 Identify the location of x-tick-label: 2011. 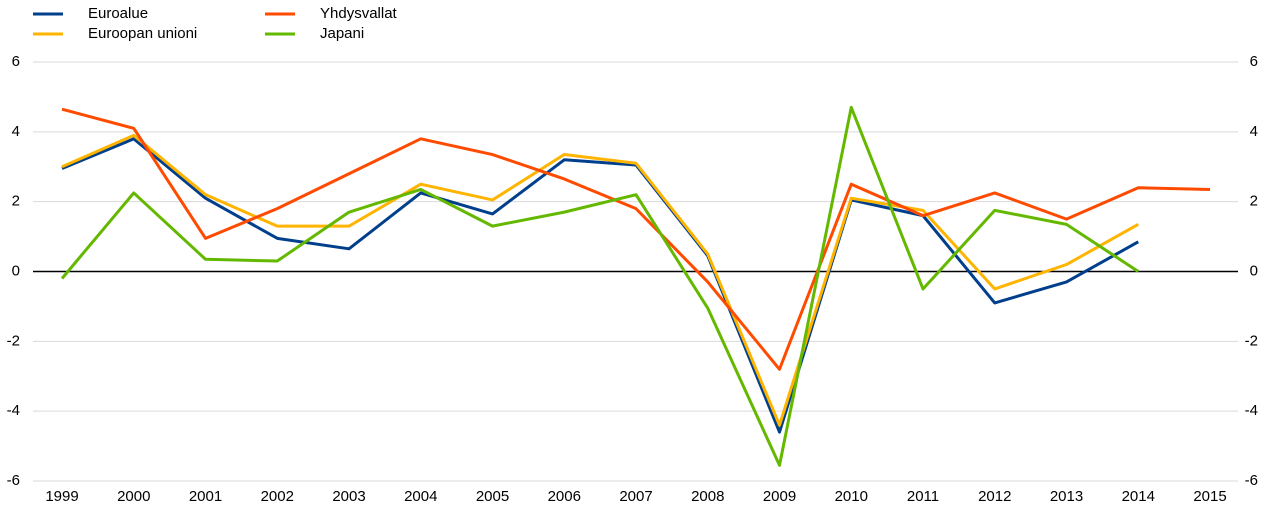
(923, 496).